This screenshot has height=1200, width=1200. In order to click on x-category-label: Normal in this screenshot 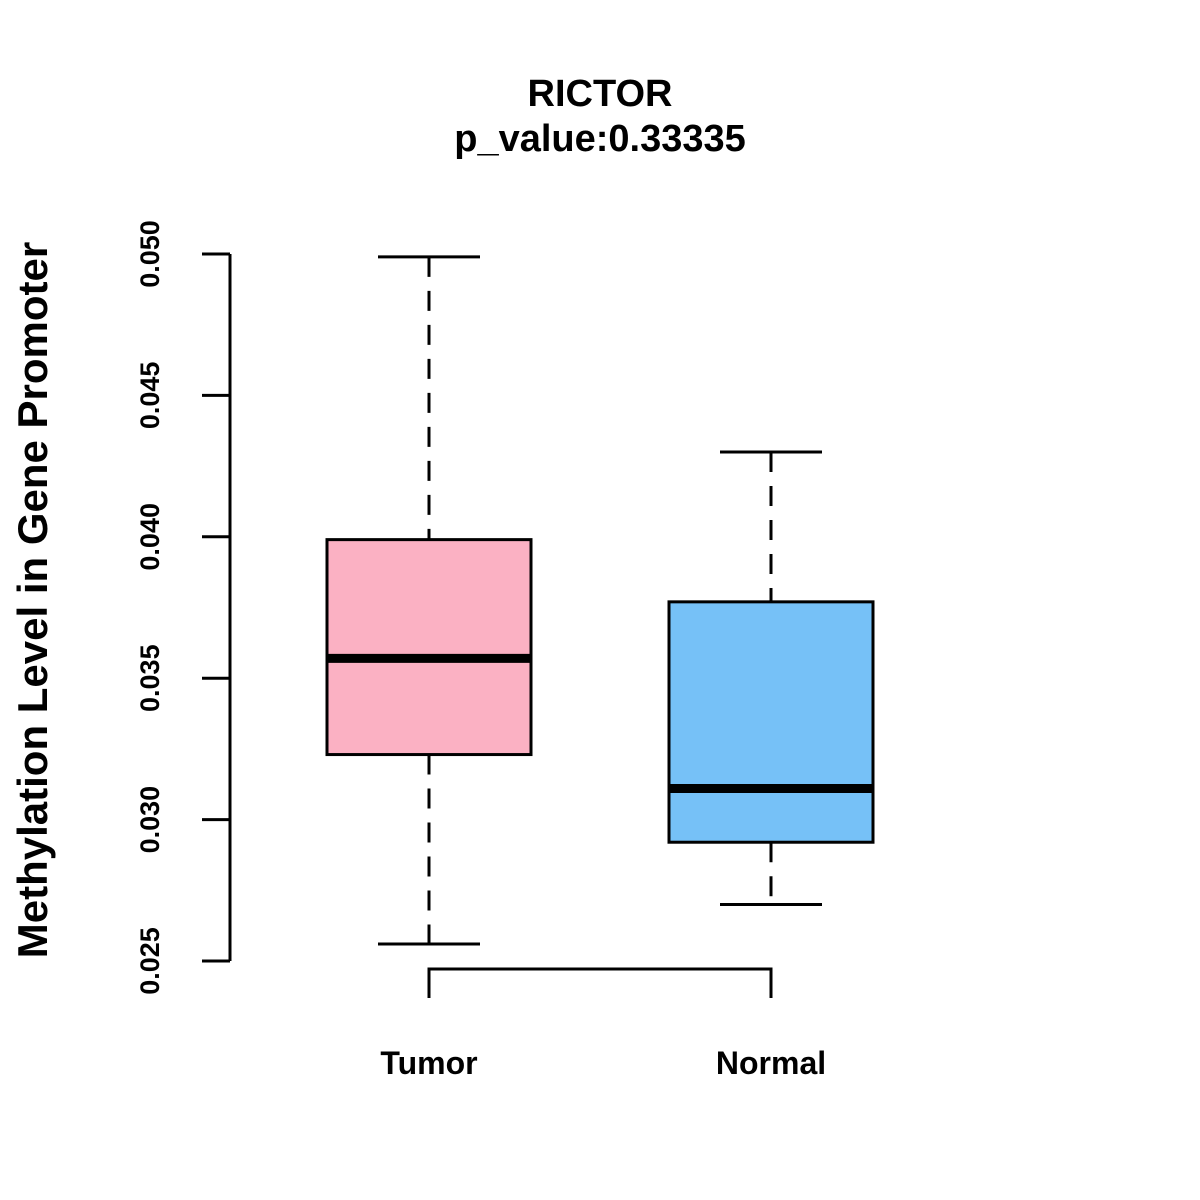, I will do `click(771, 1063)`.